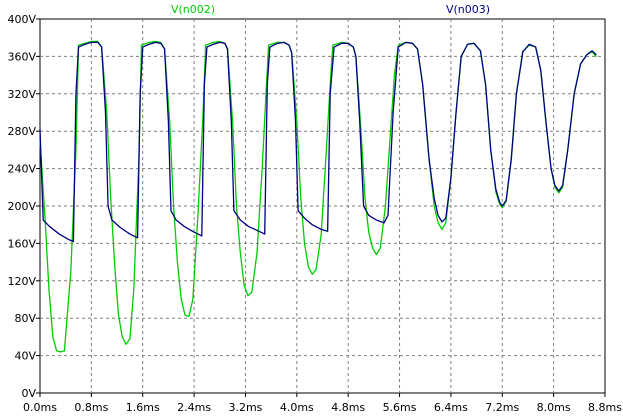 Image resolution: width=623 pixels, height=420 pixels. What do you see at coordinates (25, 356) in the screenshot?
I see `y-tick-label: 40V` at bounding box center [25, 356].